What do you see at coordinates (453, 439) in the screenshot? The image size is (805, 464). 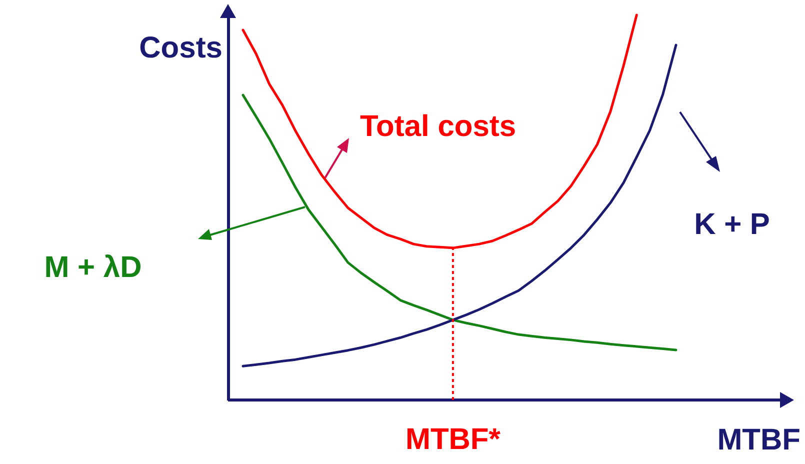 I see `annotation: MTBF*` at bounding box center [453, 439].